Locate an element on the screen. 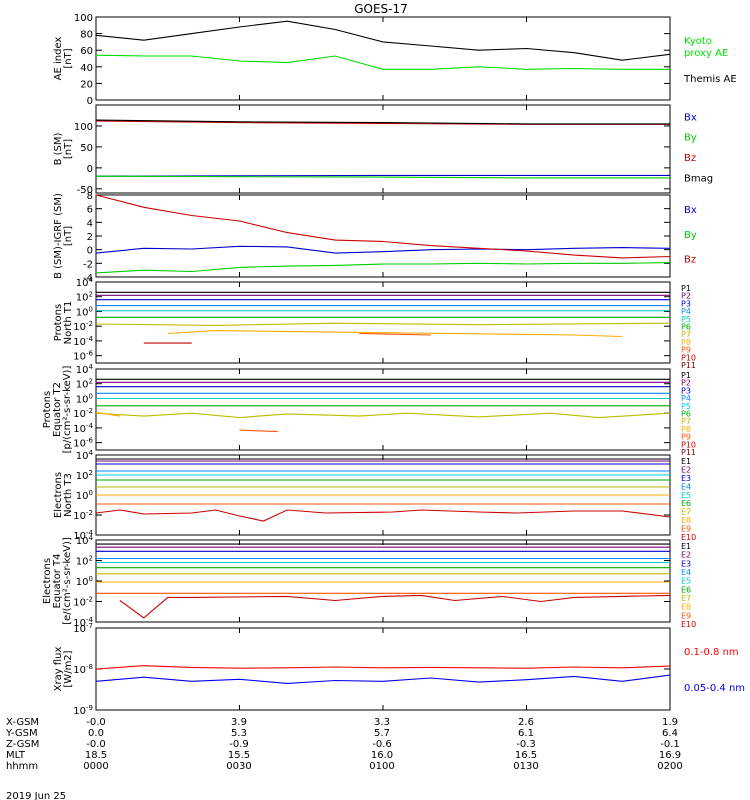  legend-entry: P9 is located at coordinates (686, 437).